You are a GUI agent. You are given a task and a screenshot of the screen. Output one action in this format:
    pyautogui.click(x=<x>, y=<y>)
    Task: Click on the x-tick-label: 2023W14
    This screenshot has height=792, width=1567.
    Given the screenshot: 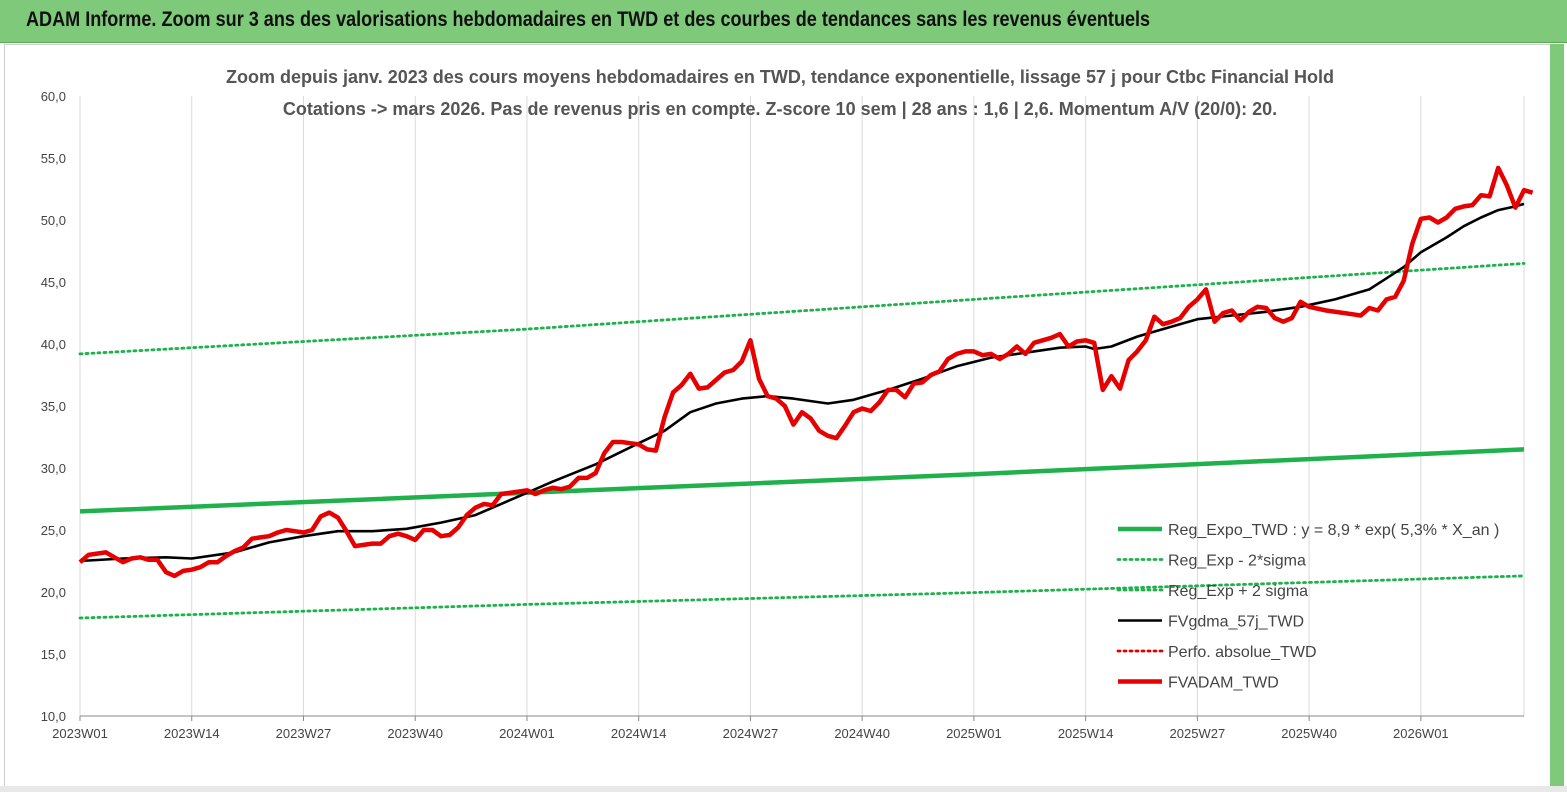 What is the action you would take?
    pyautogui.click(x=192, y=733)
    